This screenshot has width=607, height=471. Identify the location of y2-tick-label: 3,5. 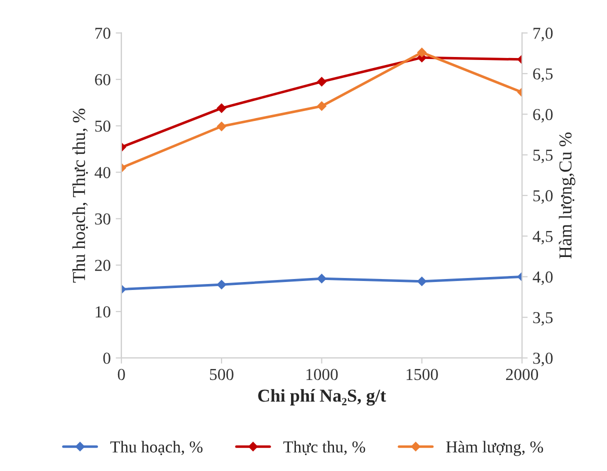
(543, 319).